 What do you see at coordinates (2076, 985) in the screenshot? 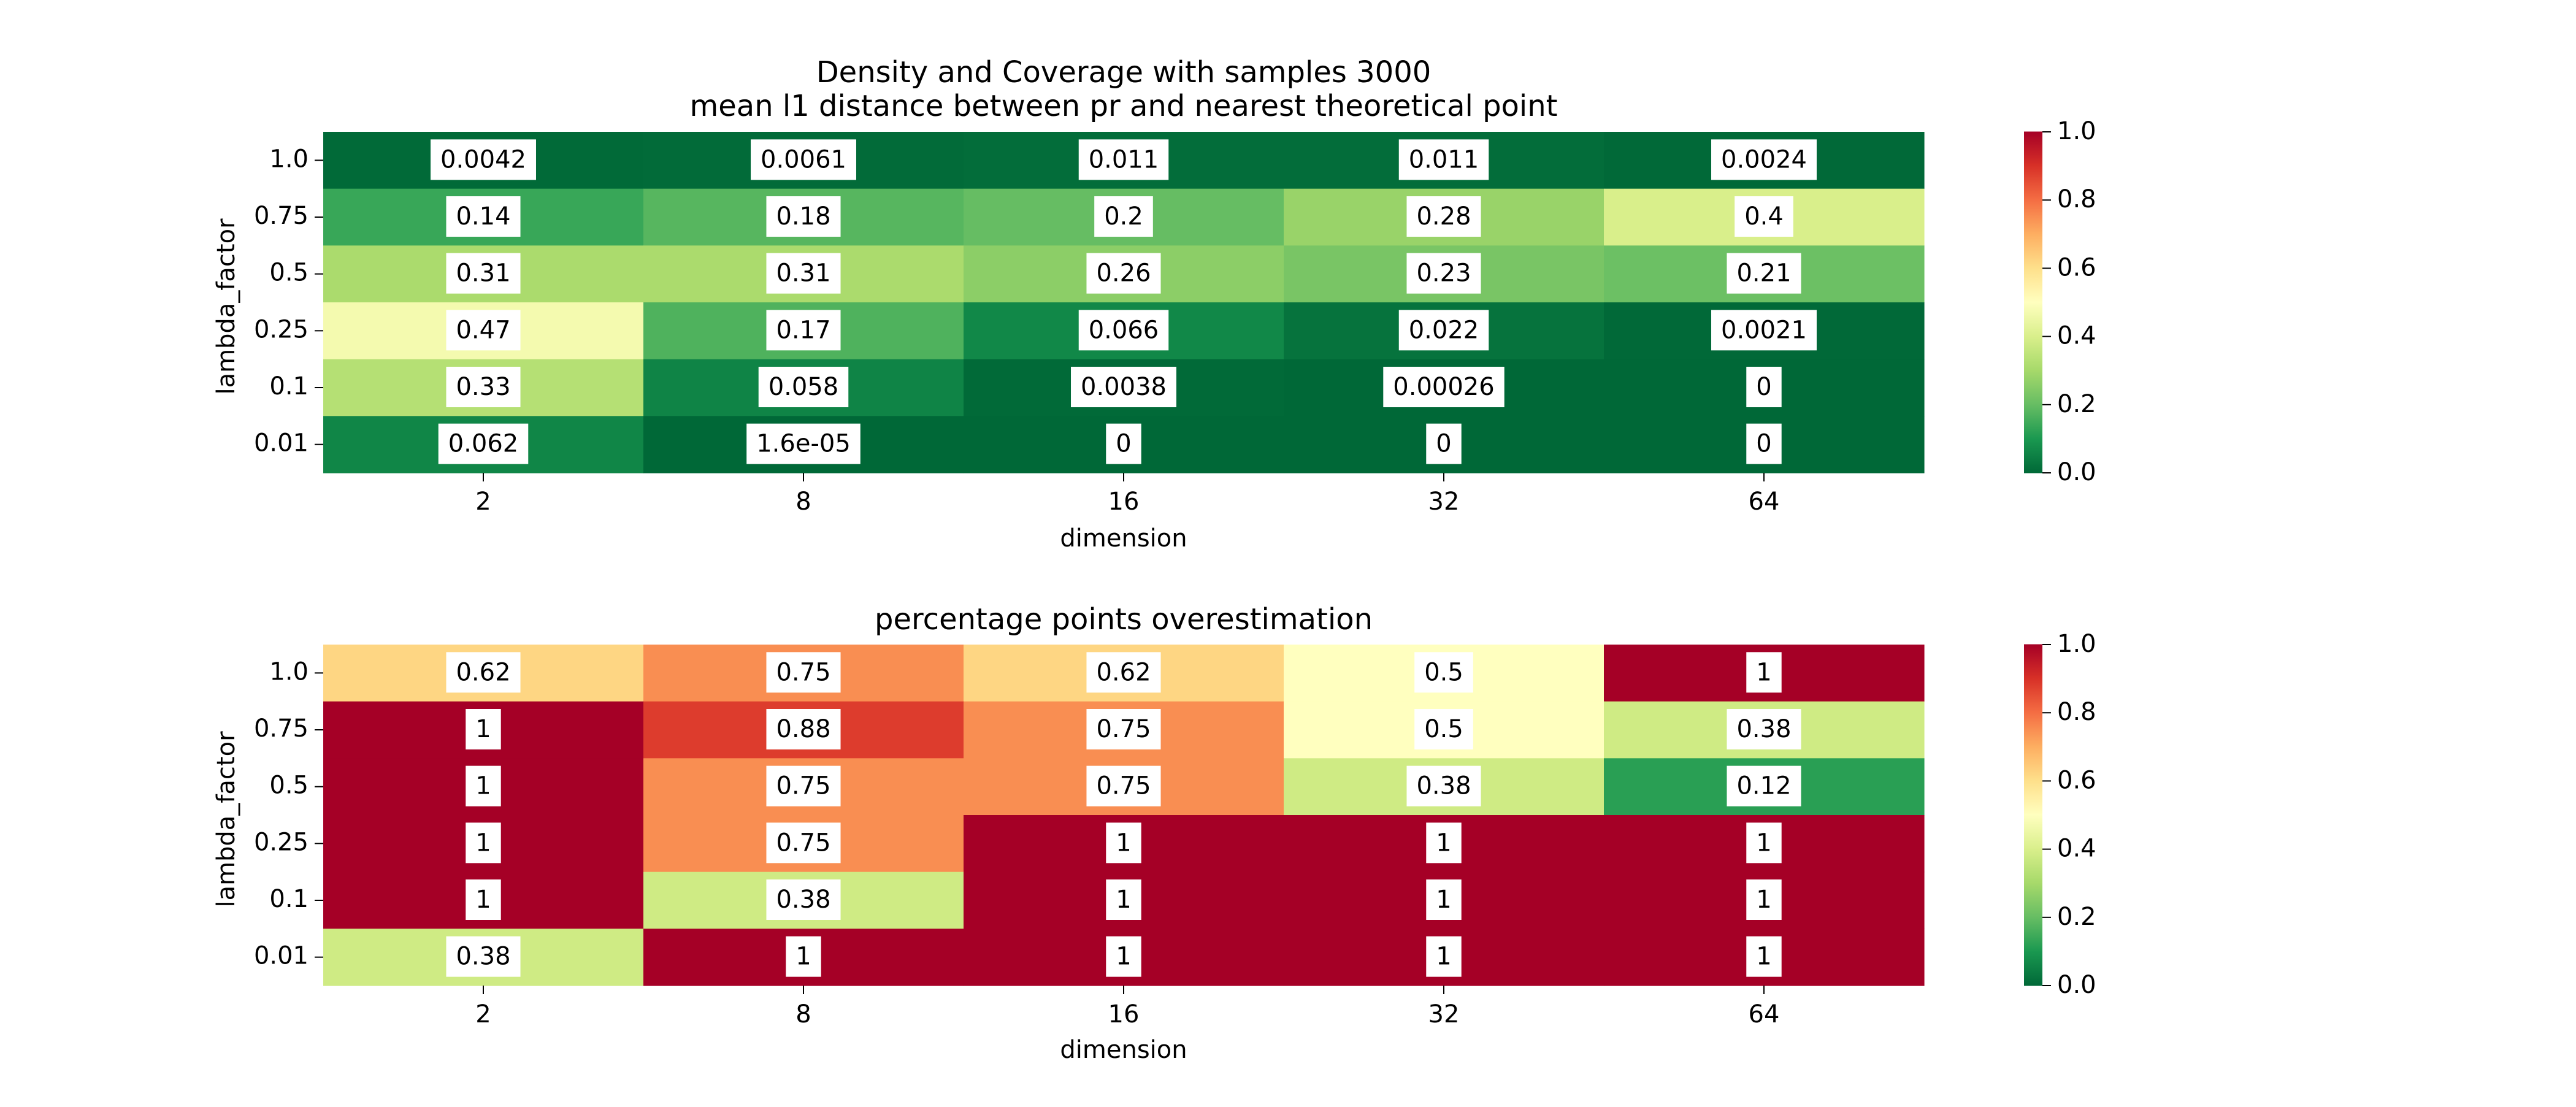
I see `chart-2-colorbar-tick-label-0: 0.0` at bounding box center [2076, 985].